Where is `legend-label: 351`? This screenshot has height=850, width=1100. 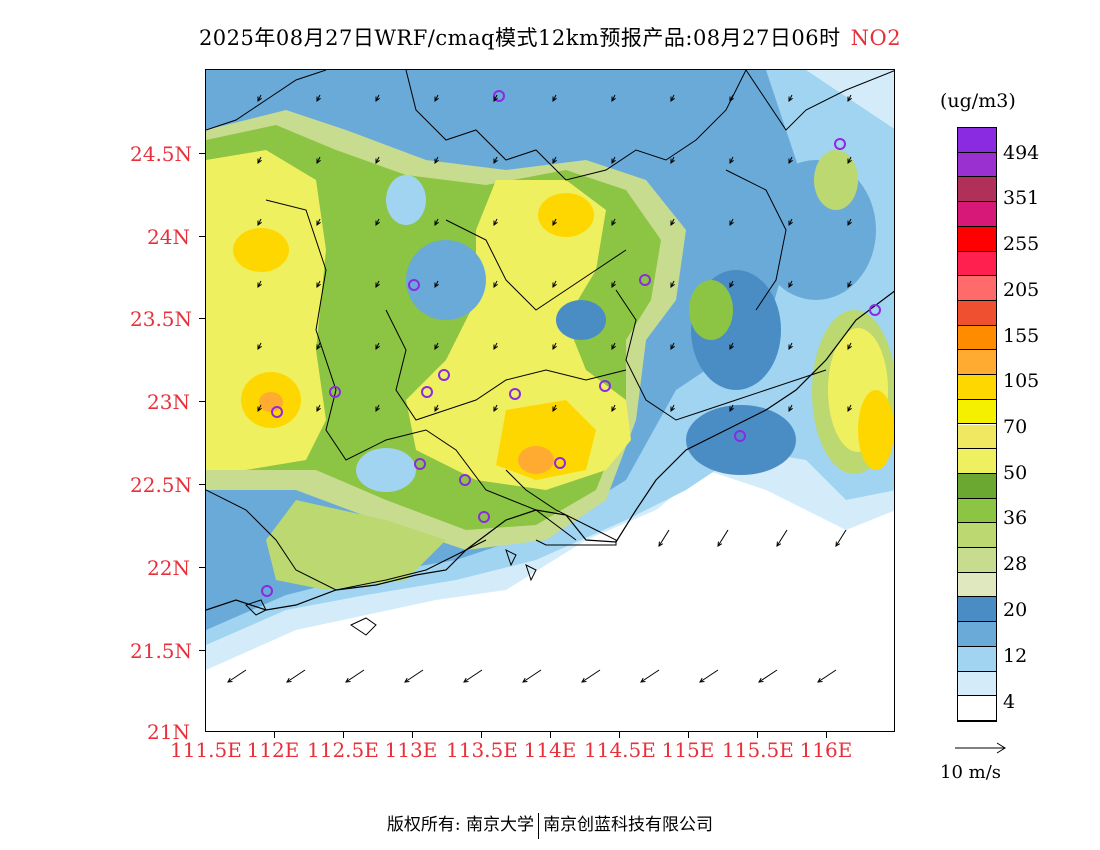 legend-label: 351 is located at coordinates (1021, 198).